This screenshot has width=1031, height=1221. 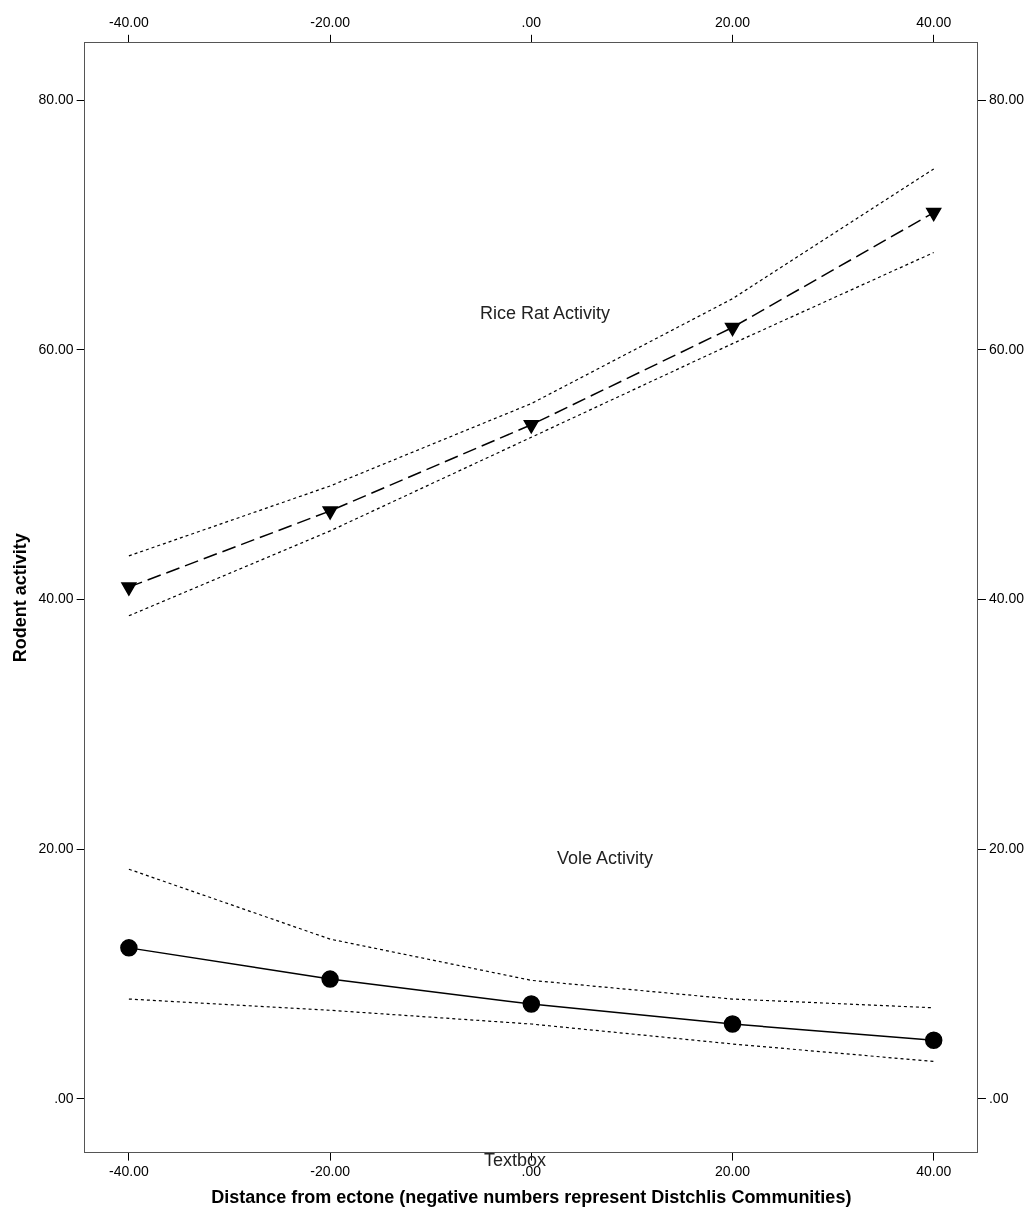 I want to click on x2-tick-label: -20.00, so click(x=330, y=22).